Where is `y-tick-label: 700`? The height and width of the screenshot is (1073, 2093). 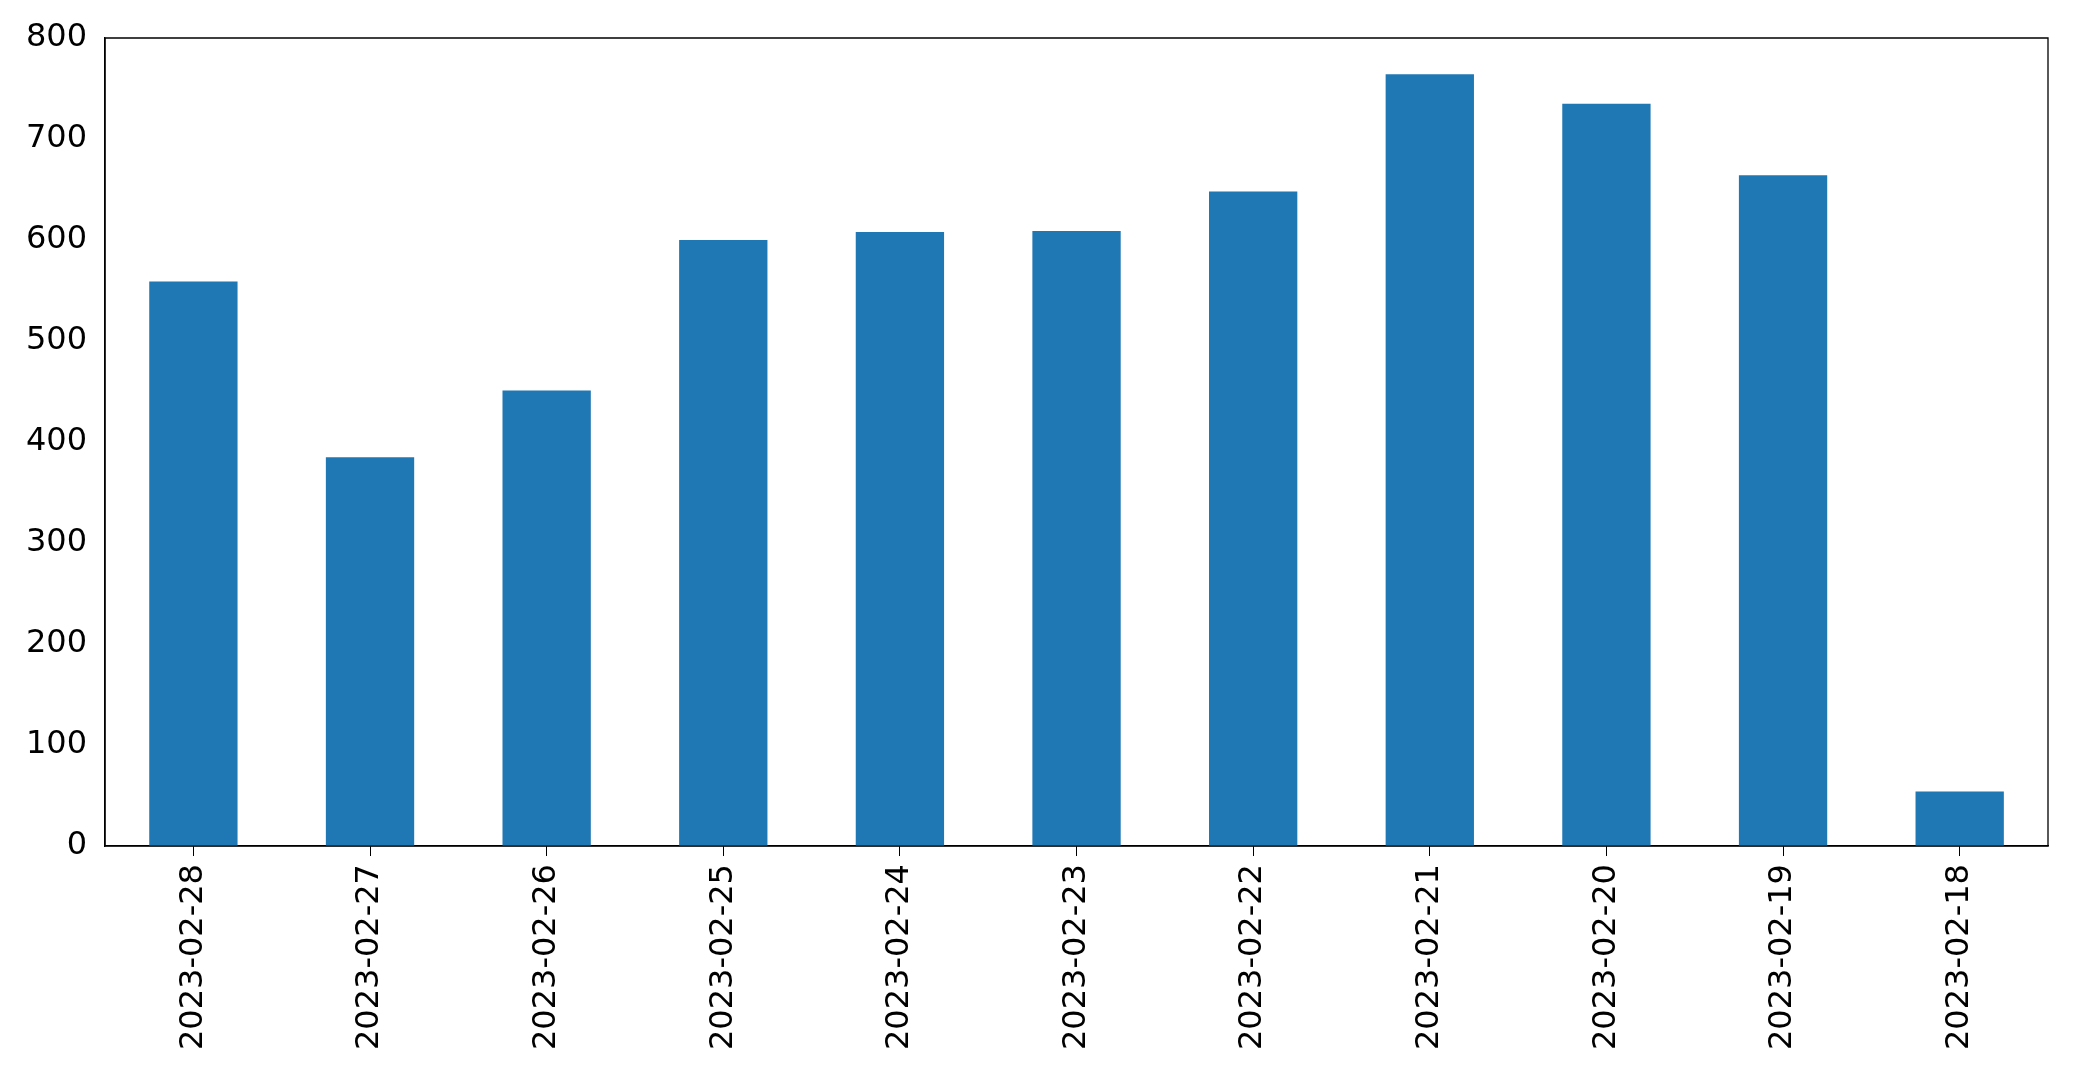
y-tick-label: 700 is located at coordinates (57, 136).